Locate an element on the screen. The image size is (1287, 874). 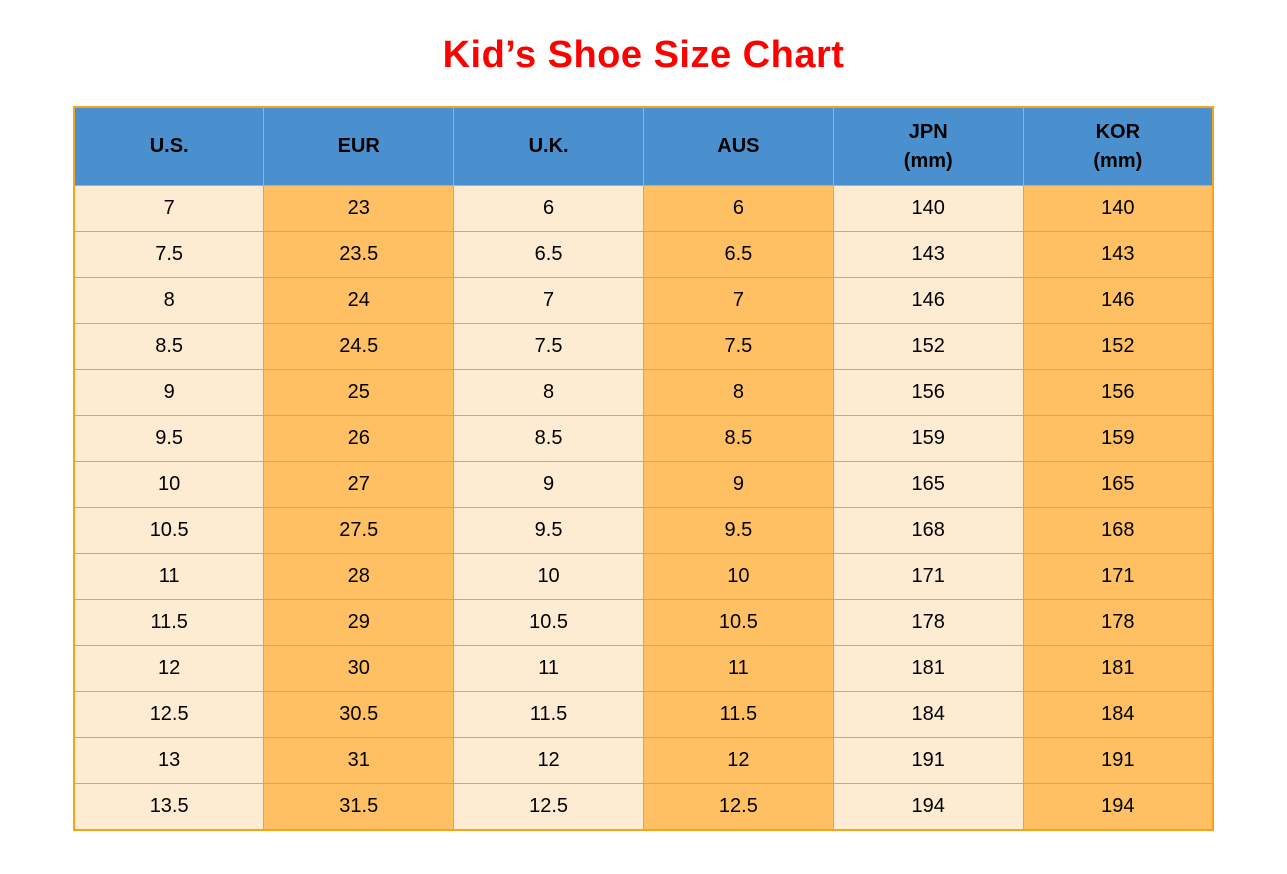
header-row: U.S. EUR U.K. AUS JPN (mm) KOR (mm) is located at coordinates (643, 146).